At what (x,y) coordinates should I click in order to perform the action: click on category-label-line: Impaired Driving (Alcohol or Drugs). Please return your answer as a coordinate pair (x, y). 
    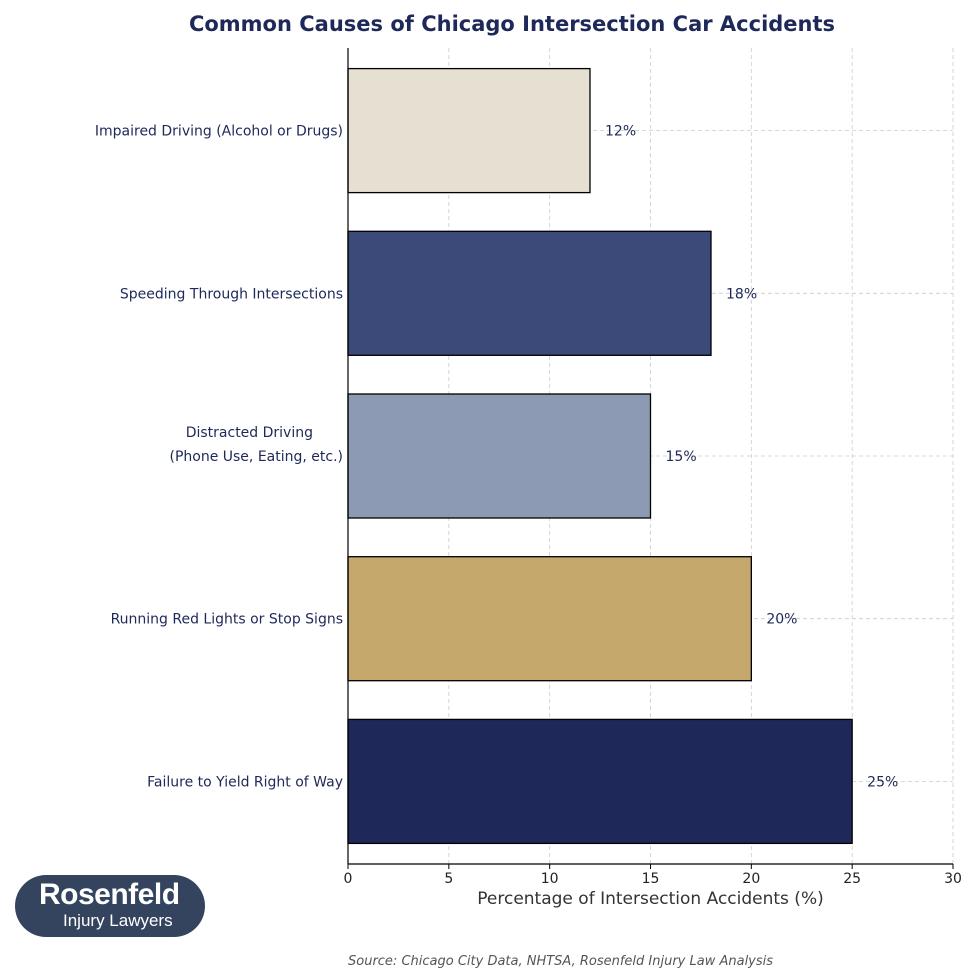
    Looking at the image, I should click on (219, 132).